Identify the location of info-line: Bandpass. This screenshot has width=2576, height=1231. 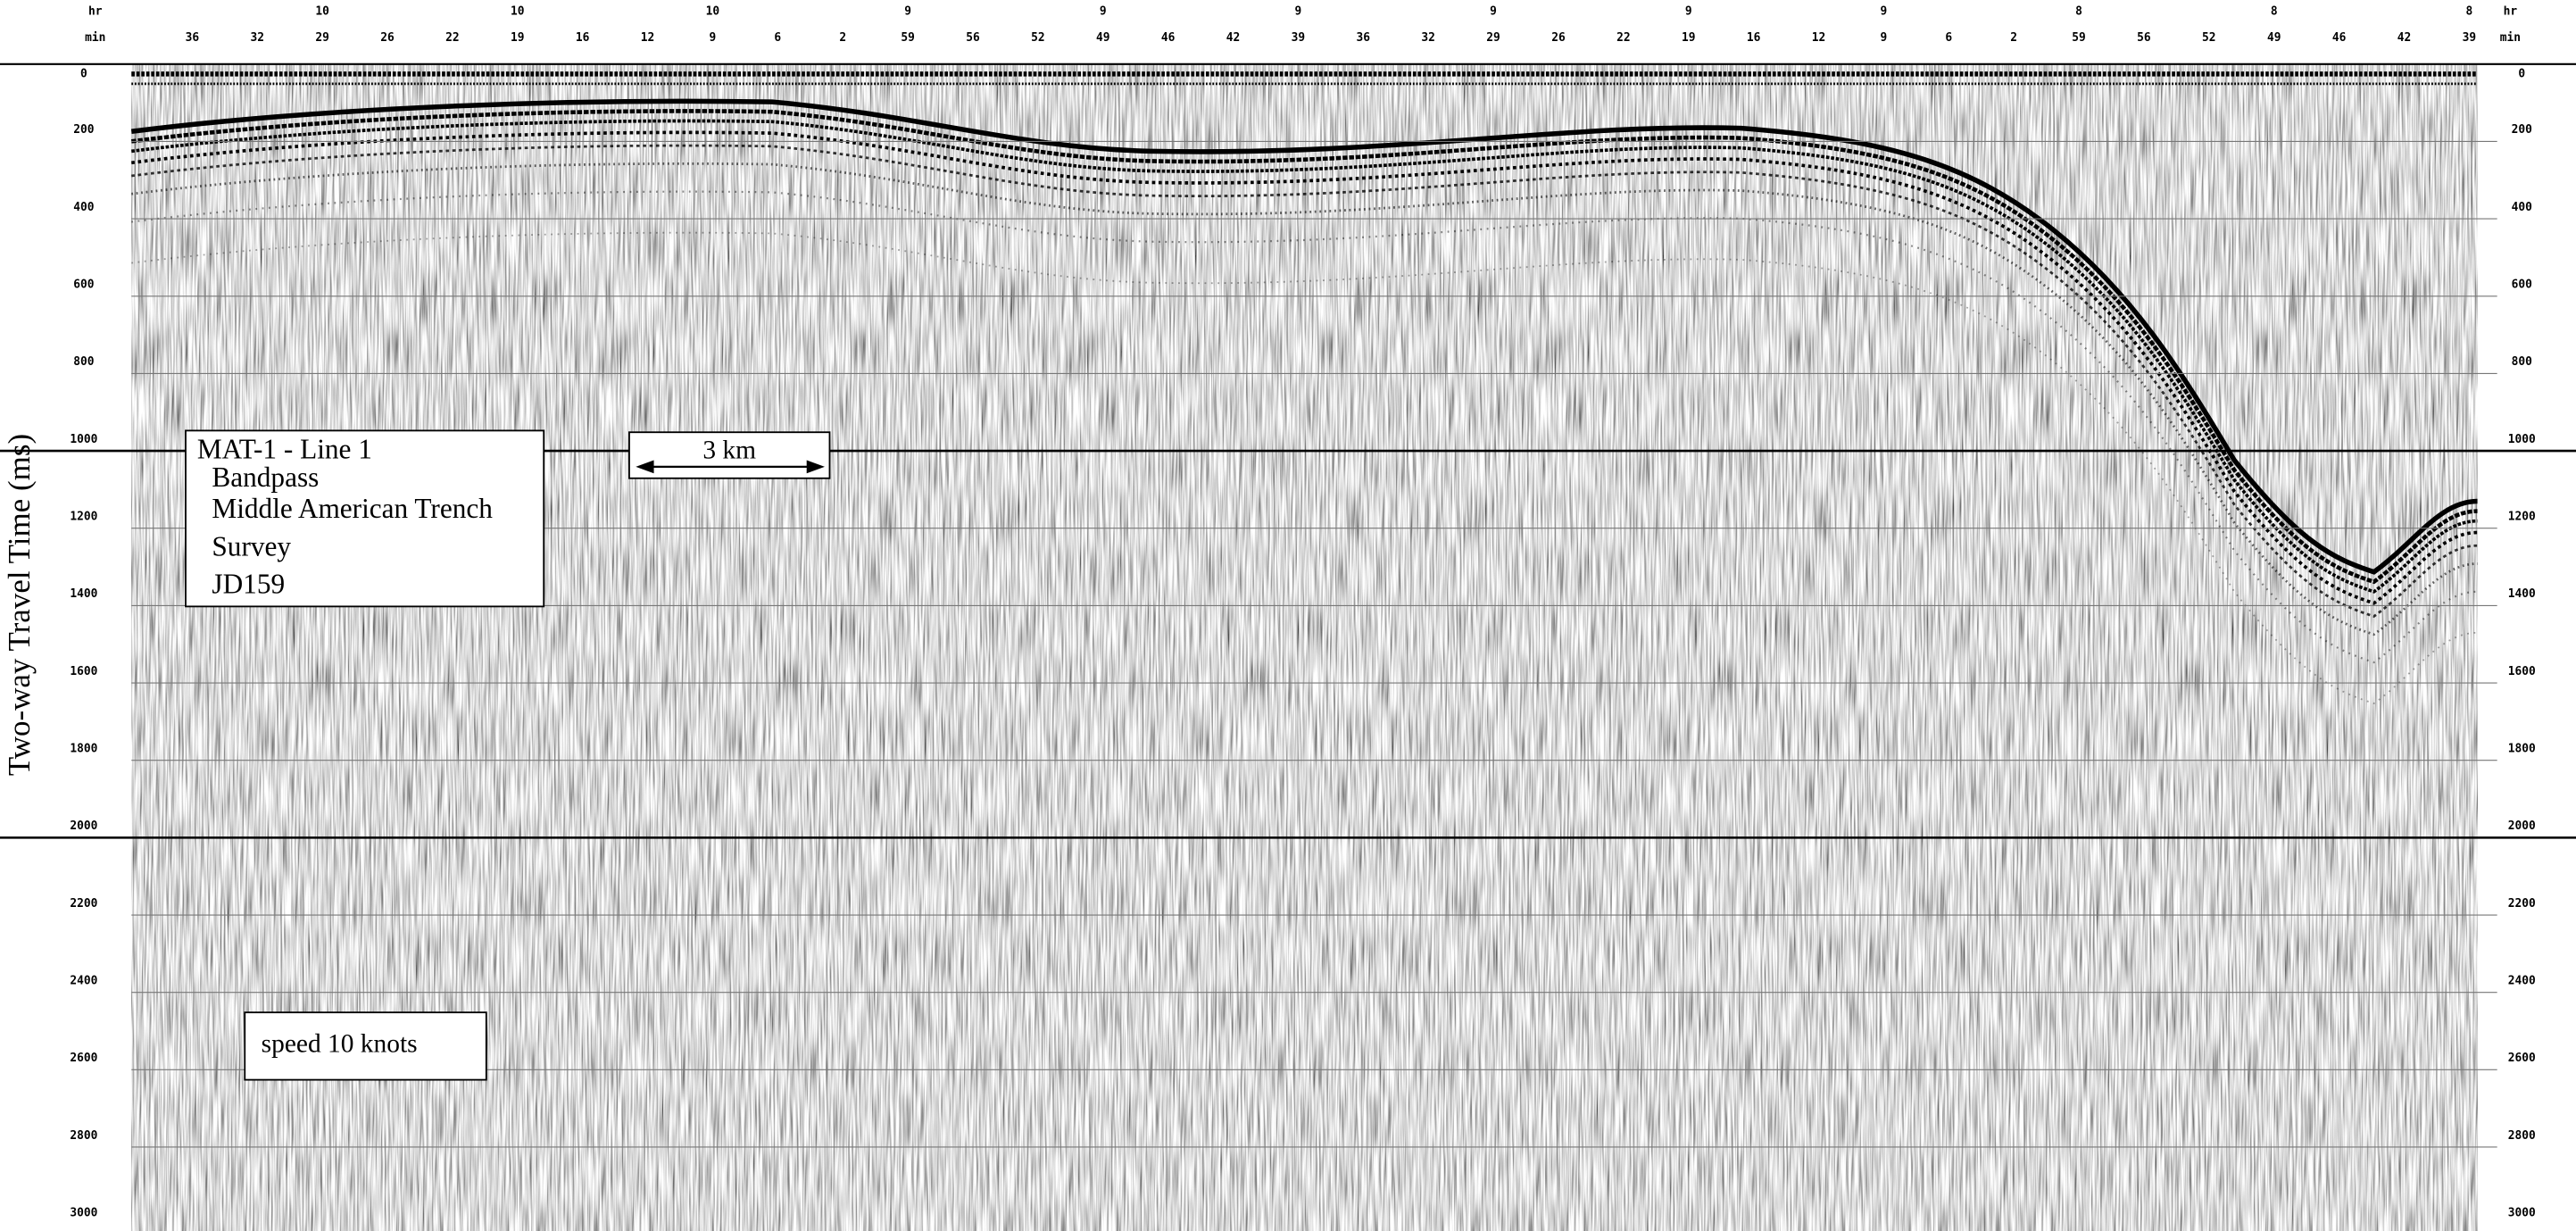
(265, 477).